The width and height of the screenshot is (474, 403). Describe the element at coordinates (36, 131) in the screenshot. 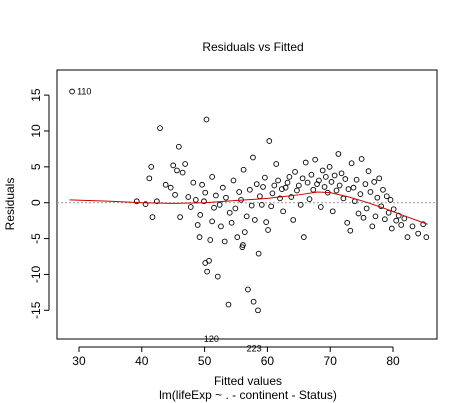

I see `y-tick-label: 10` at that location.